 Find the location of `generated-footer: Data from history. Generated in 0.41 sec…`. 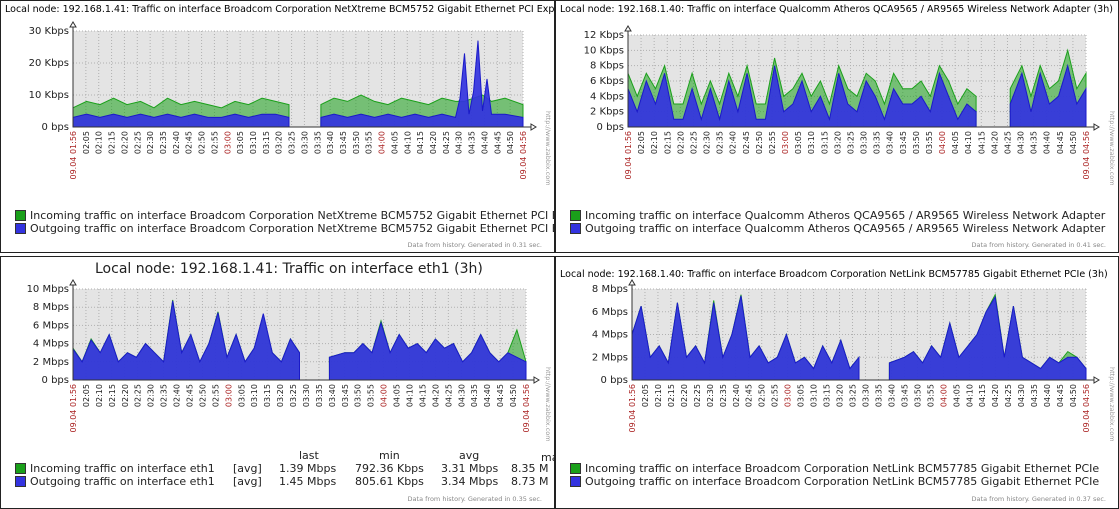

generated-footer: Data from history. Generated in 0.41 sec… is located at coordinates (1038, 245).